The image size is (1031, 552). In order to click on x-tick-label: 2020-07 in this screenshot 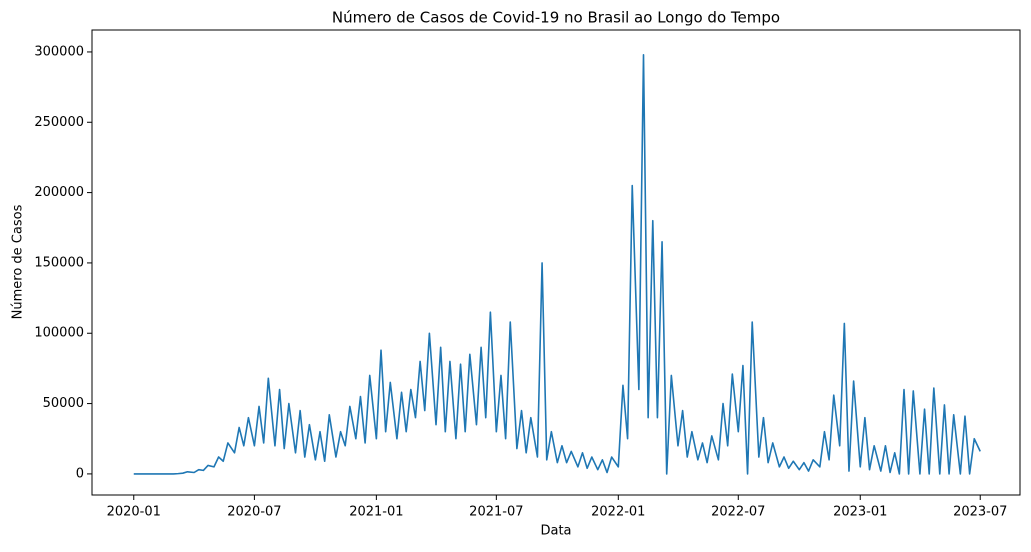, I will do `click(254, 512)`.